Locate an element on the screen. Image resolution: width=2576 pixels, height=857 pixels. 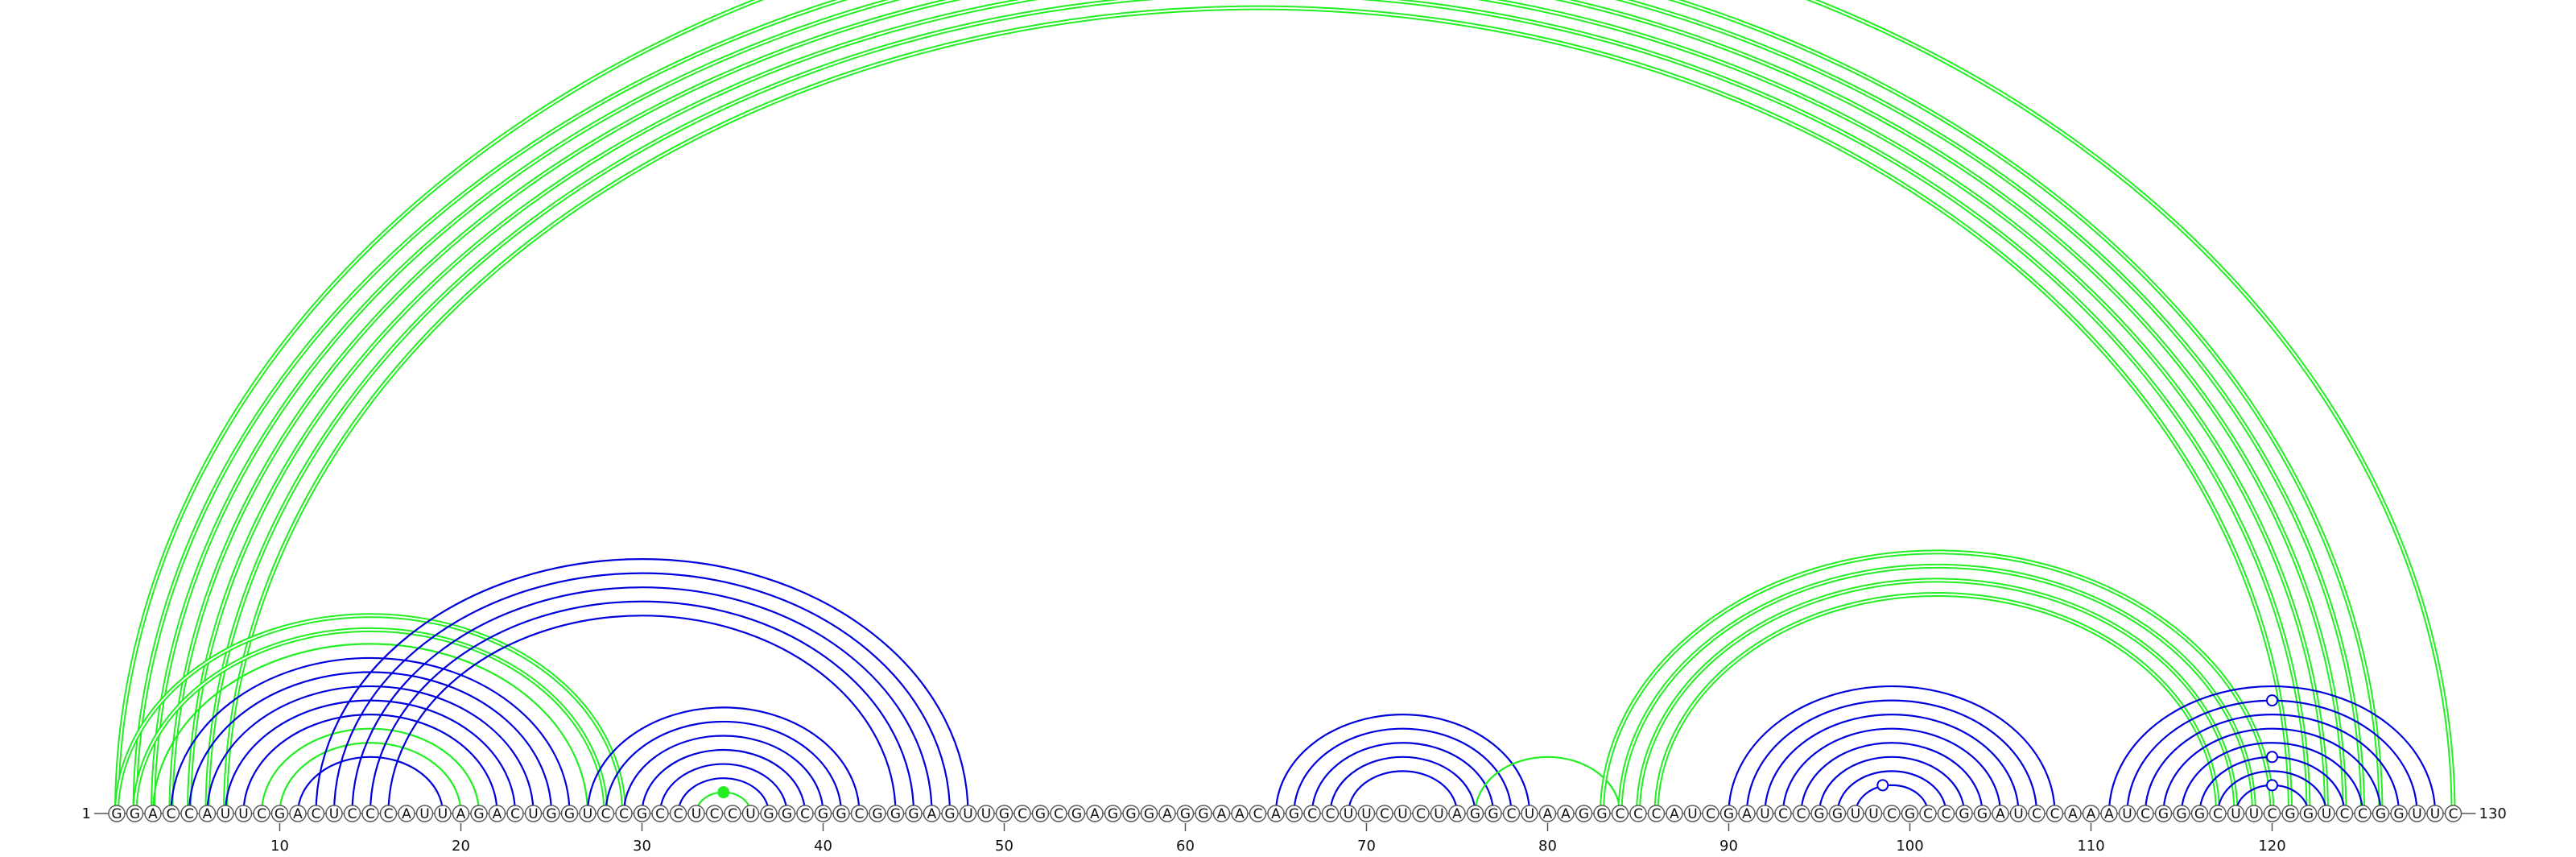
nucleotide-112: U is located at coordinates (2127, 814).